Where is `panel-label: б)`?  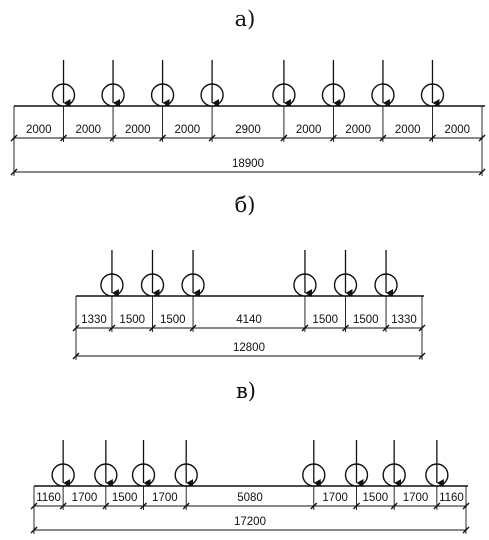
panel-label: б) is located at coordinates (245, 205).